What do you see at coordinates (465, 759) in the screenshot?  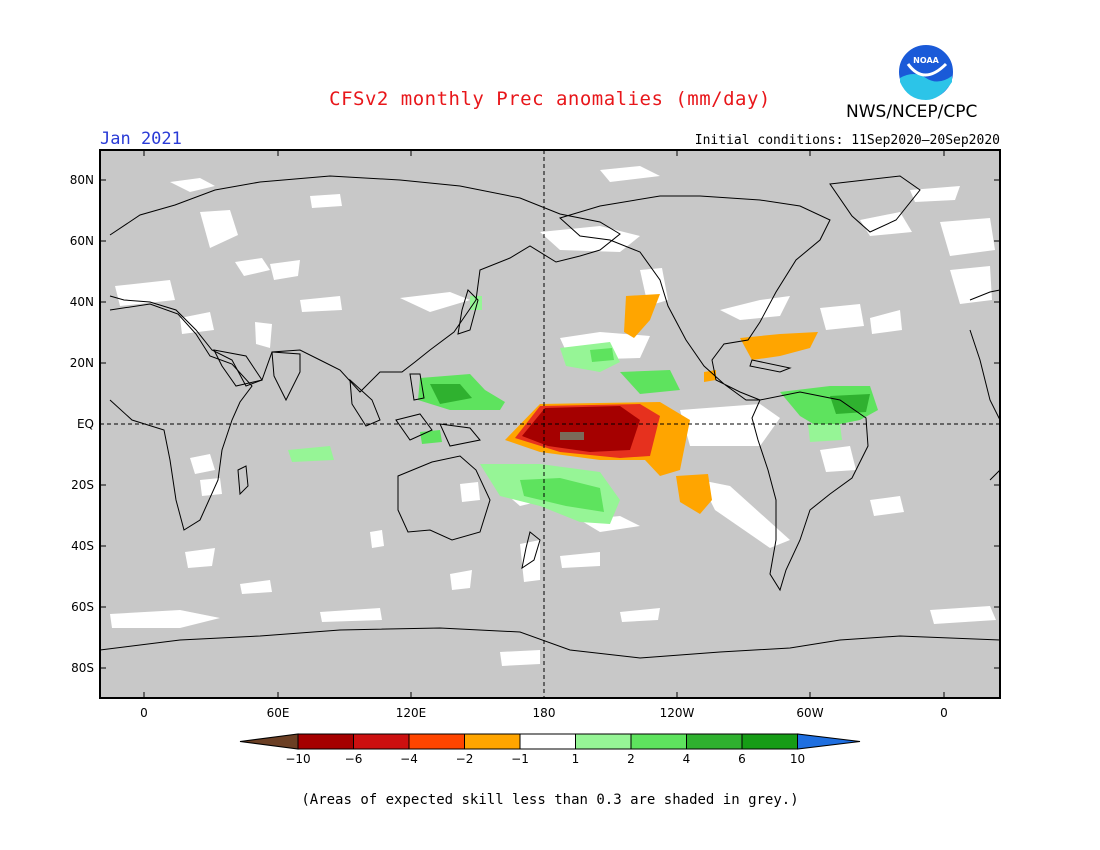 I see `colorbar-label: −2` at bounding box center [465, 759].